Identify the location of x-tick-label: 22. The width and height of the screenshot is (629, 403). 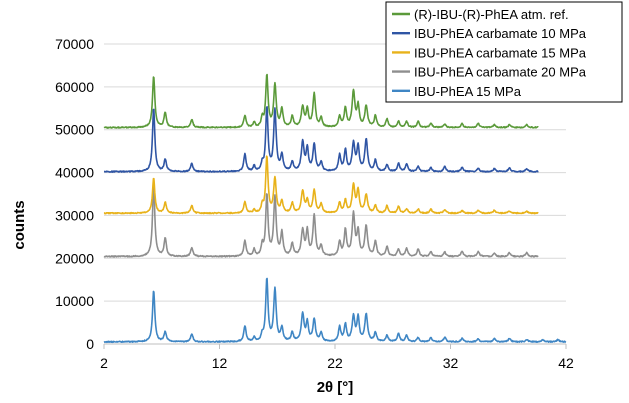
(335, 363).